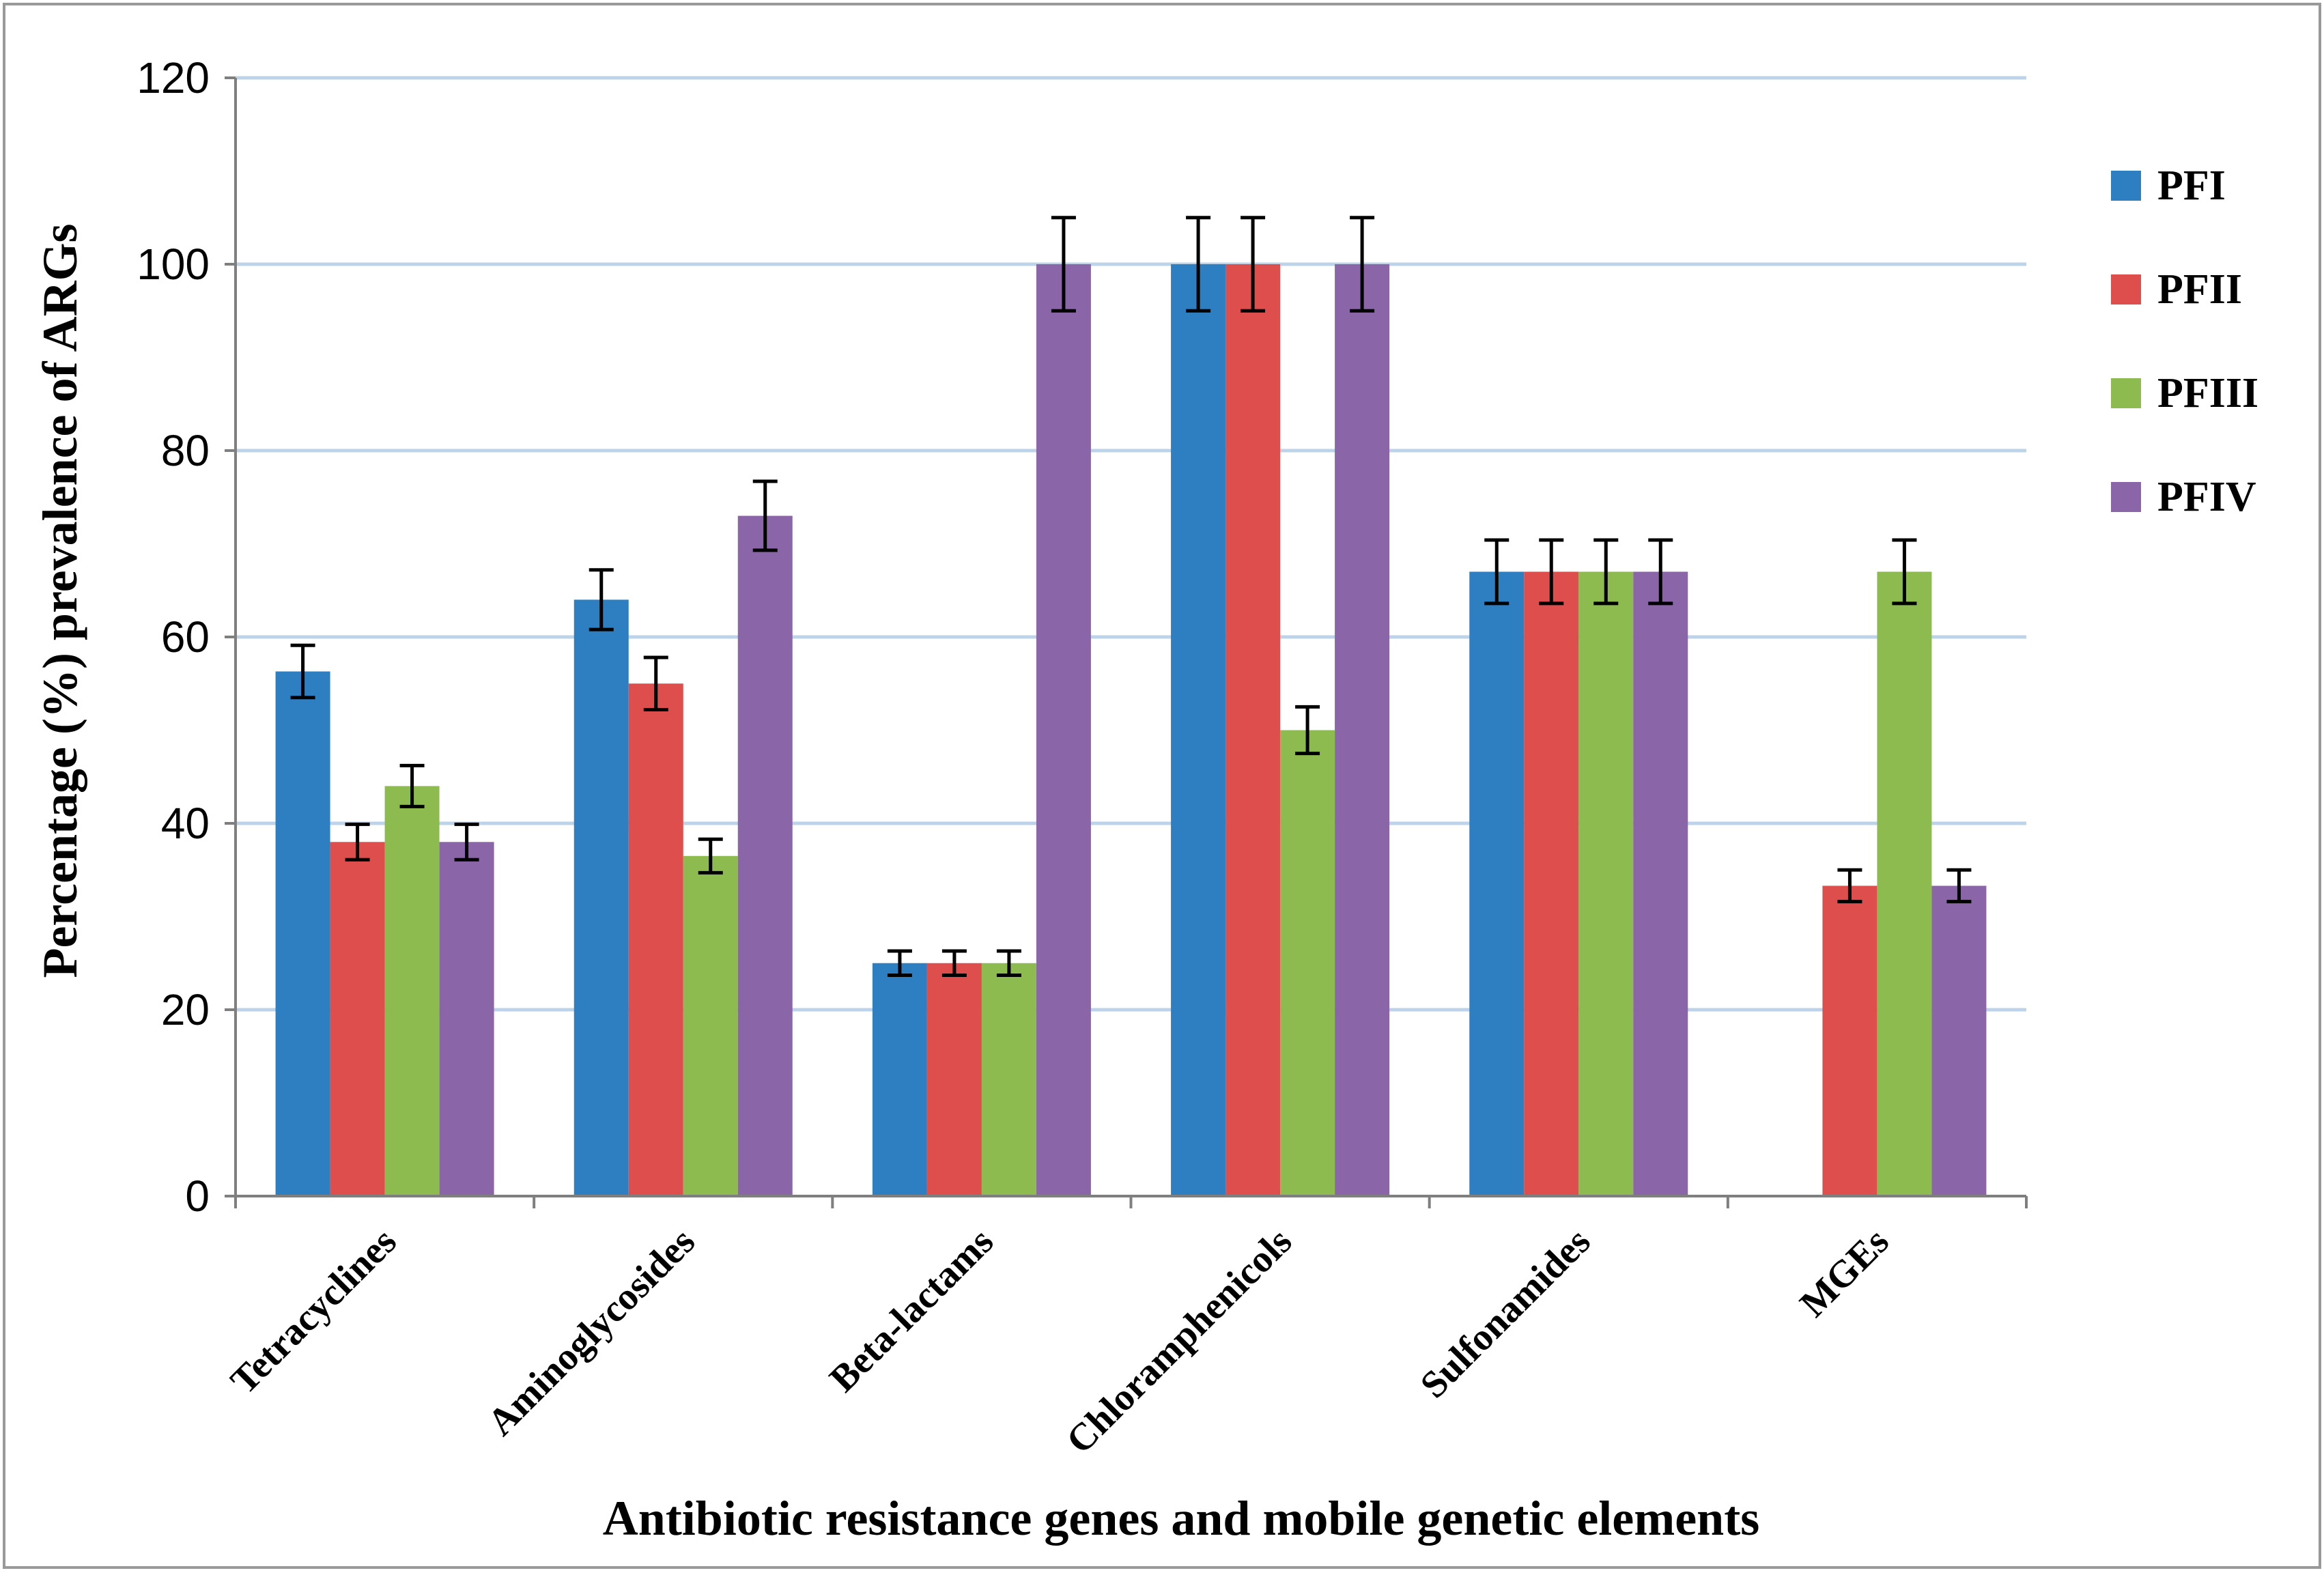 Image resolution: width=2324 pixels, height=1575 pixels. Describe the element at coordinates (1253, 730) in the screenshot. I see `bar-pfii-chloramphenicols` at that location.